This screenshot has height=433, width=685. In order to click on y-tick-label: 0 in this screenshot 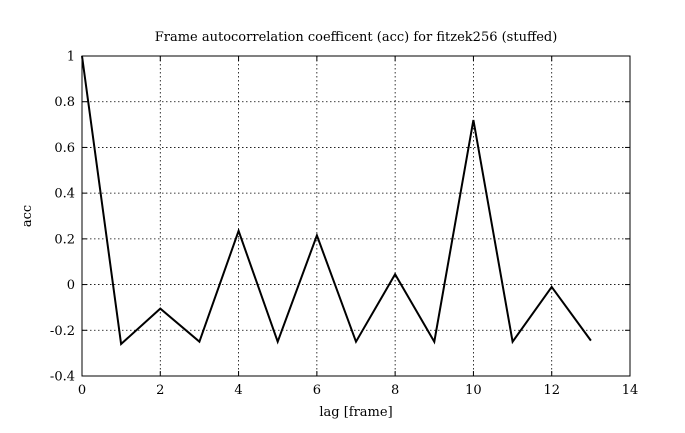, I will do `click(71, 285)`.